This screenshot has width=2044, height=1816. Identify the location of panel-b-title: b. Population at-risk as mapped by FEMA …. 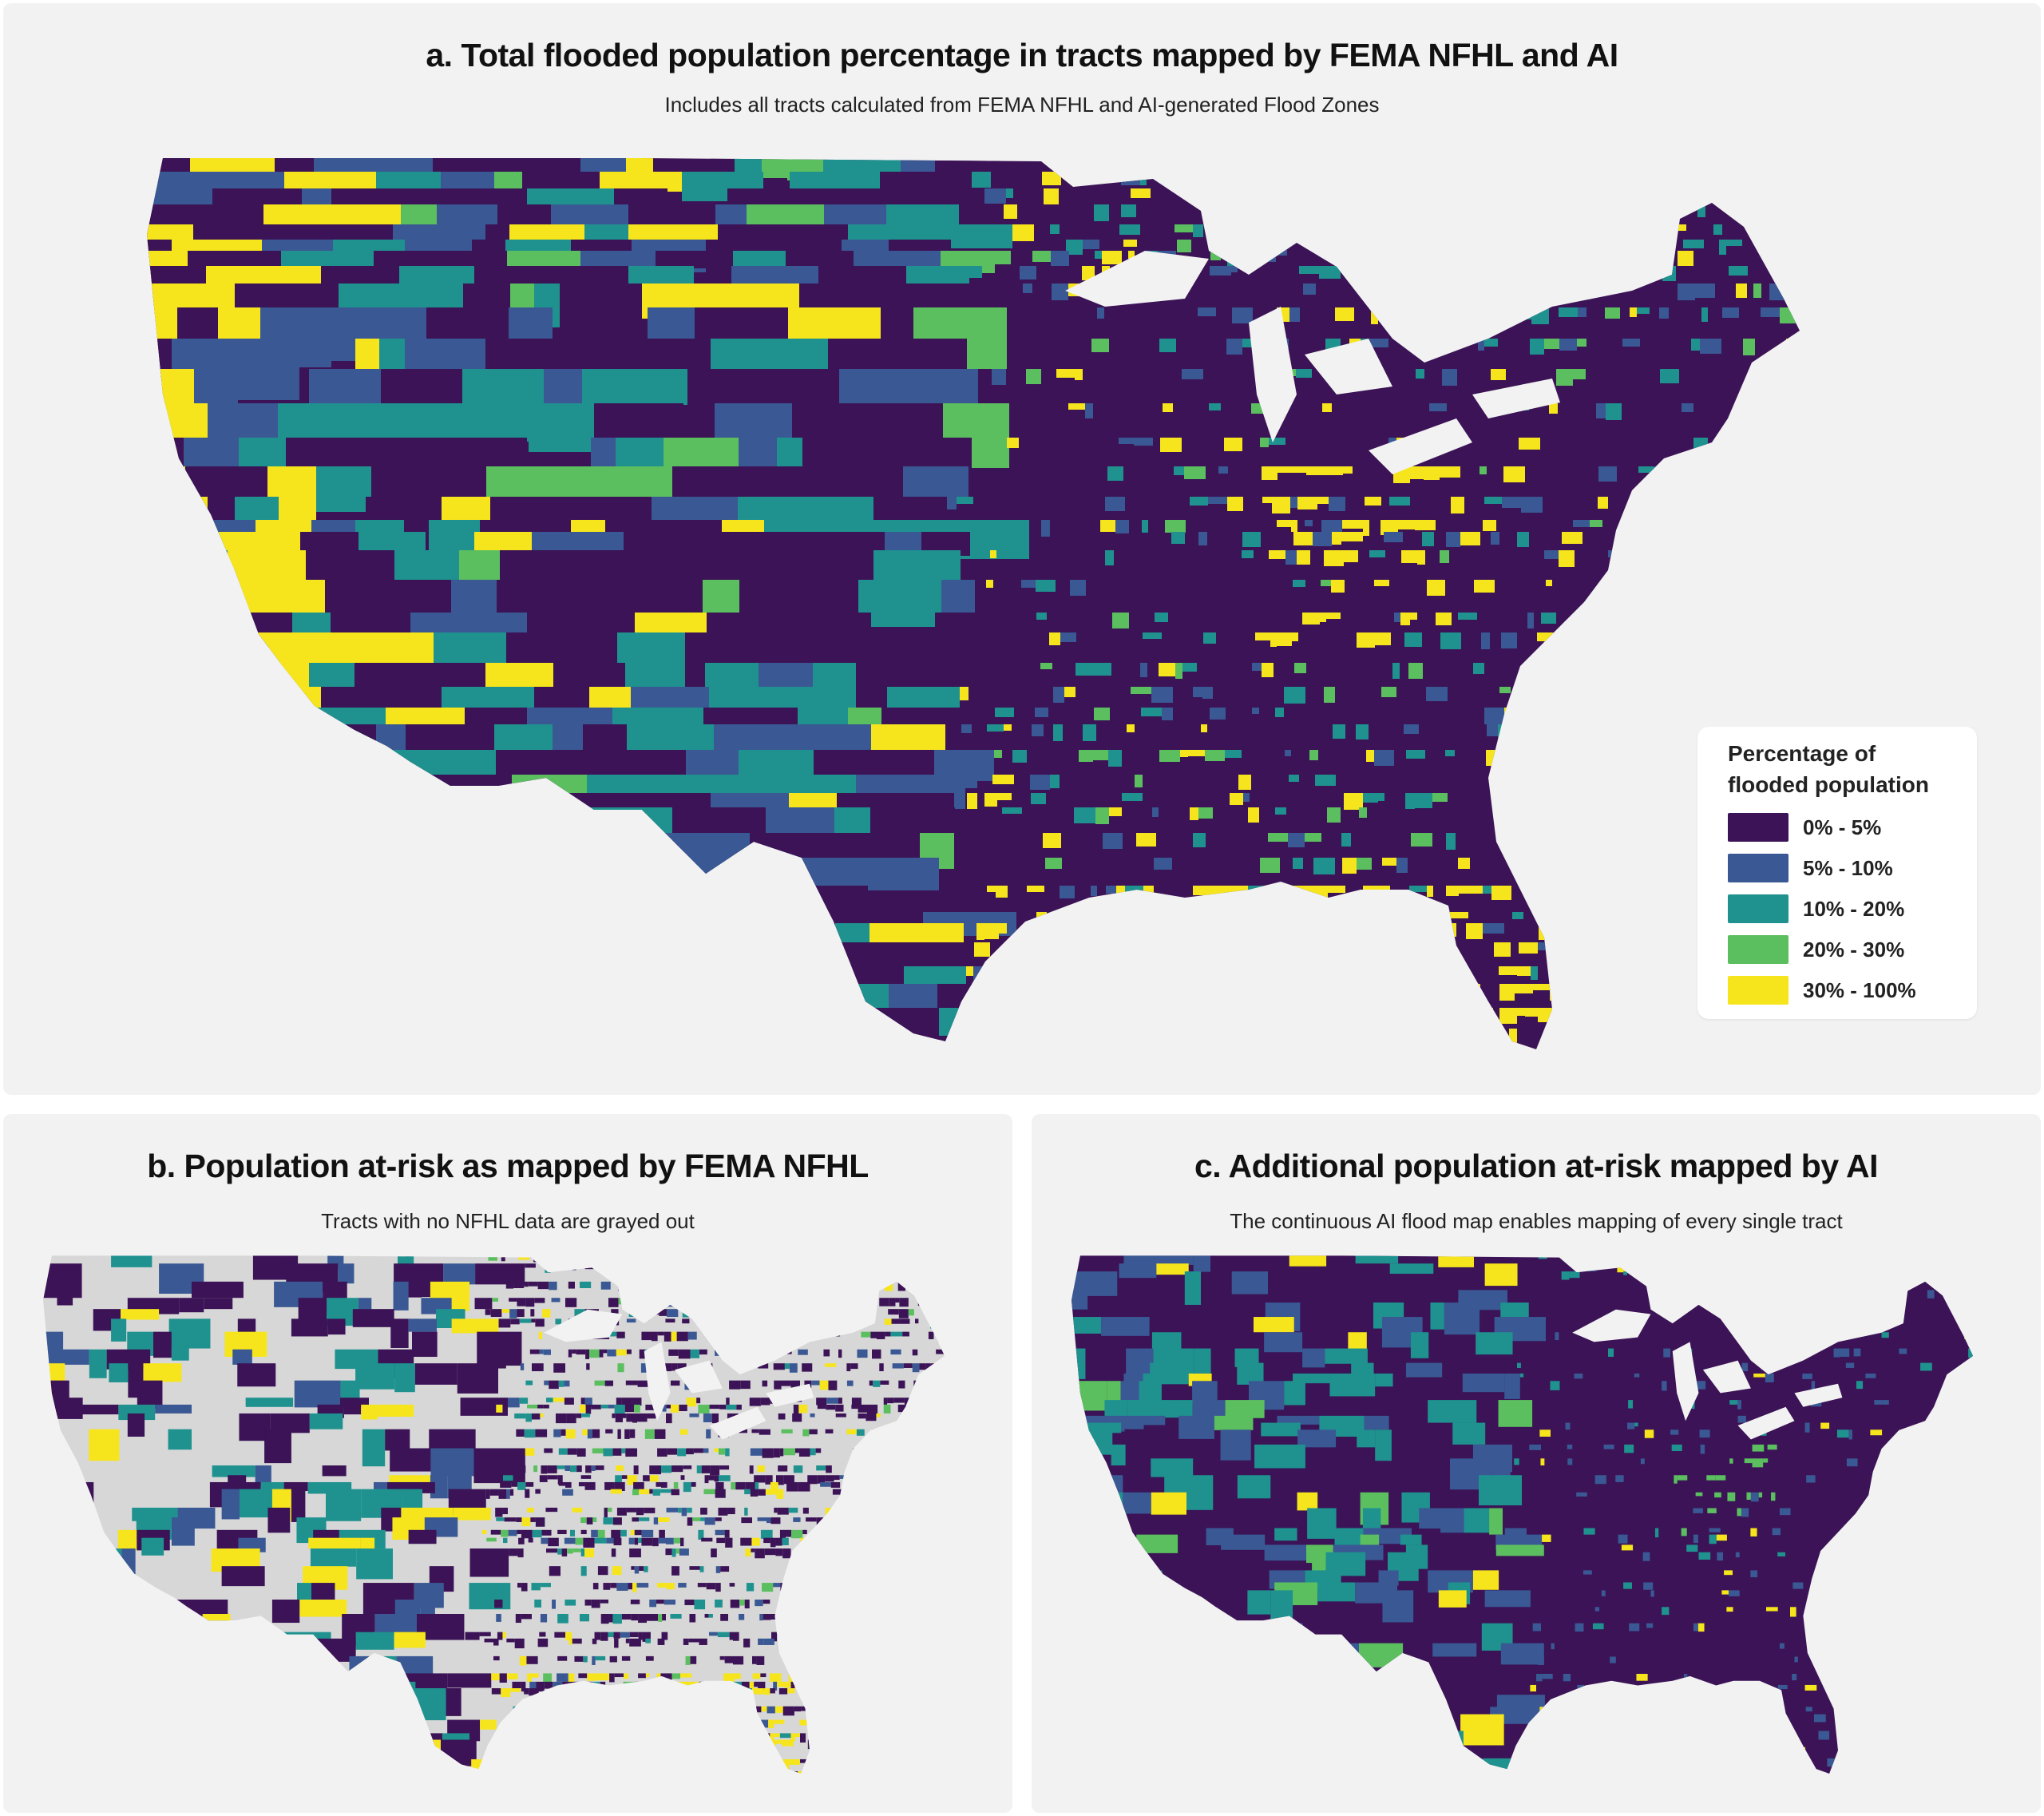
(508, 1166).